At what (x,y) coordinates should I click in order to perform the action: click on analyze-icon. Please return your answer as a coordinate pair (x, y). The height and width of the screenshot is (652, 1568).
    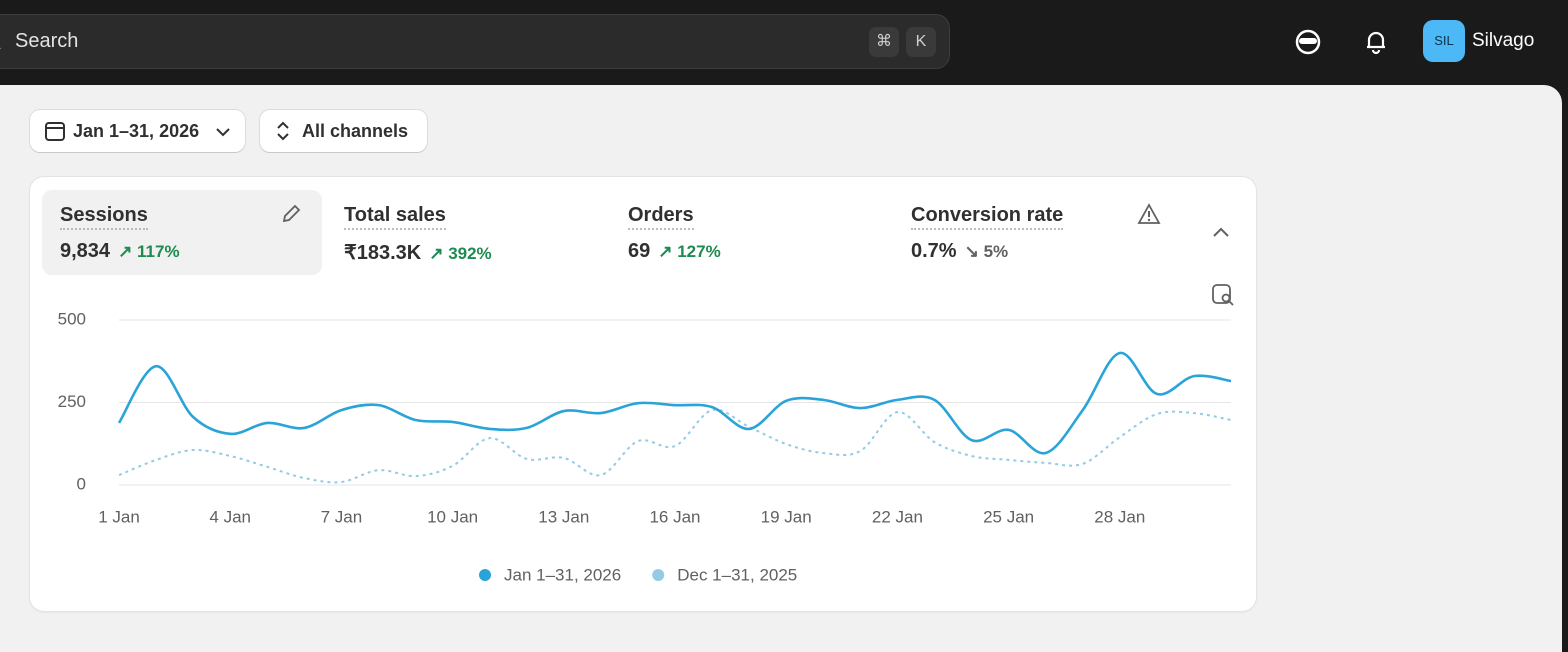
    Looking at the image, I should click on (1223, 295).